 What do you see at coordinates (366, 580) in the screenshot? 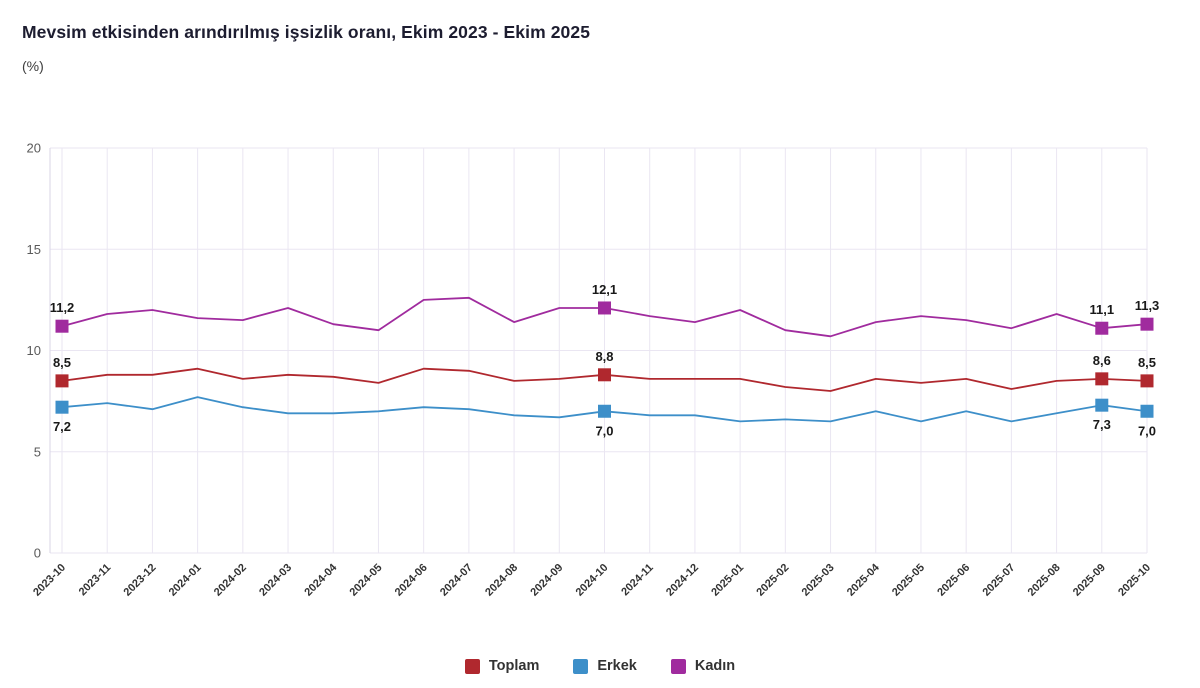
I see `svg-text: 2024-05` at bounding box center [366, 580].